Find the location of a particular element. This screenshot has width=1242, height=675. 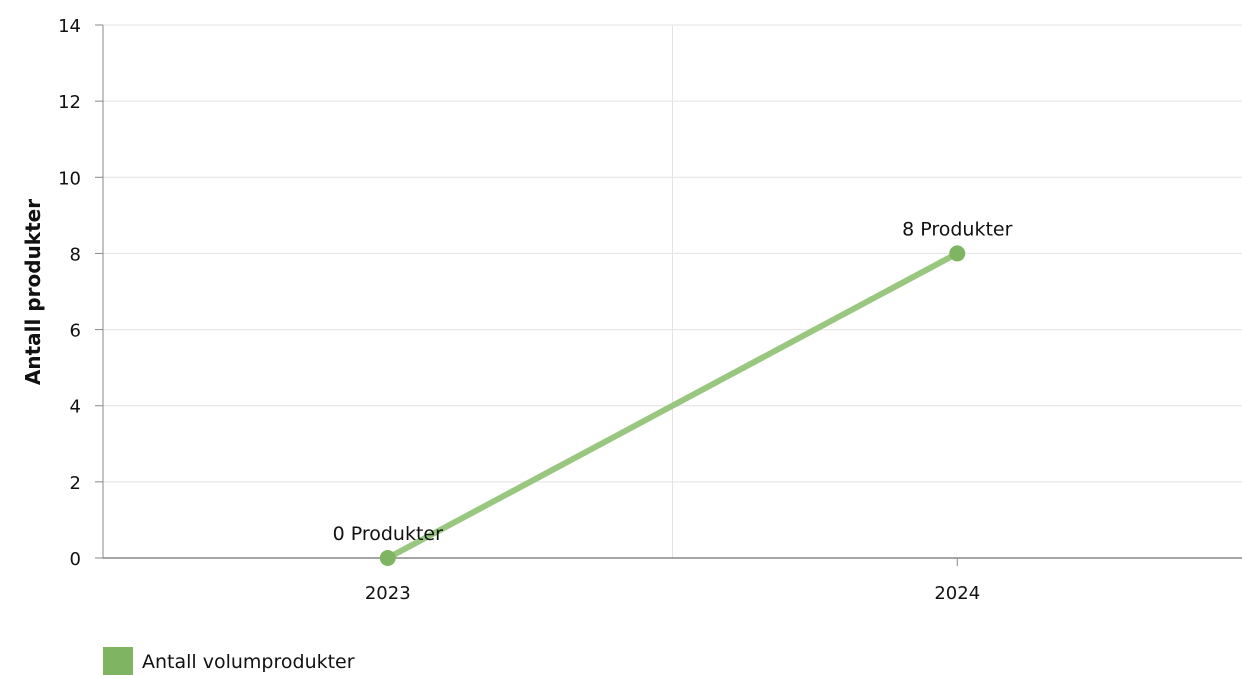

y-tick-label: 6 is located at coordinates (75, 331).